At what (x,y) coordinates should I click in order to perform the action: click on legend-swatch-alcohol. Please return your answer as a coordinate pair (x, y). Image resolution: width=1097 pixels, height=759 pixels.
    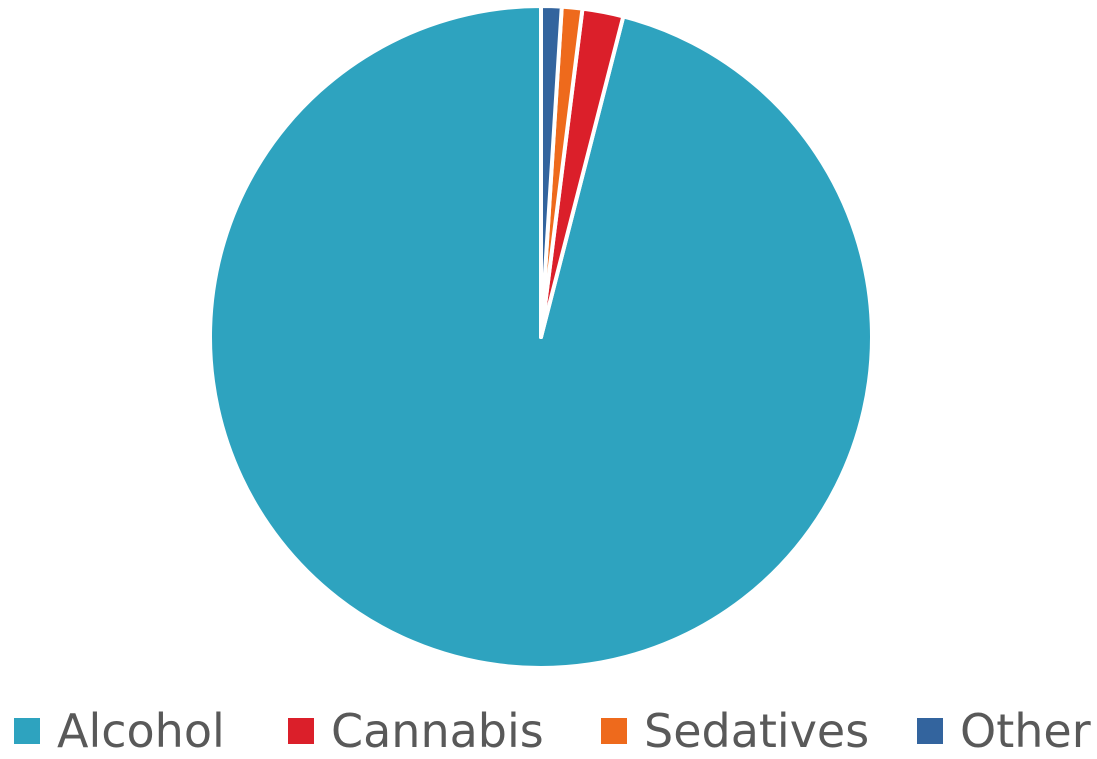
    Looking at the image, I should click on (27, 731).